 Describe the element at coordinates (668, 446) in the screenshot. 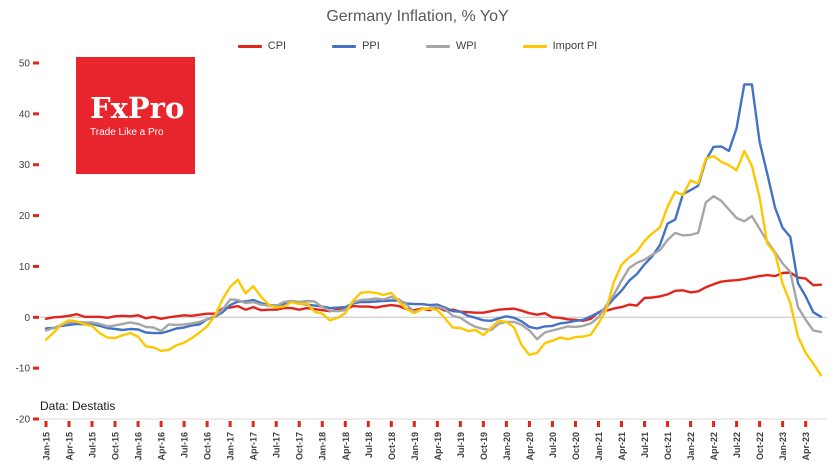

I see `svg-text: Oct-21` at that location.